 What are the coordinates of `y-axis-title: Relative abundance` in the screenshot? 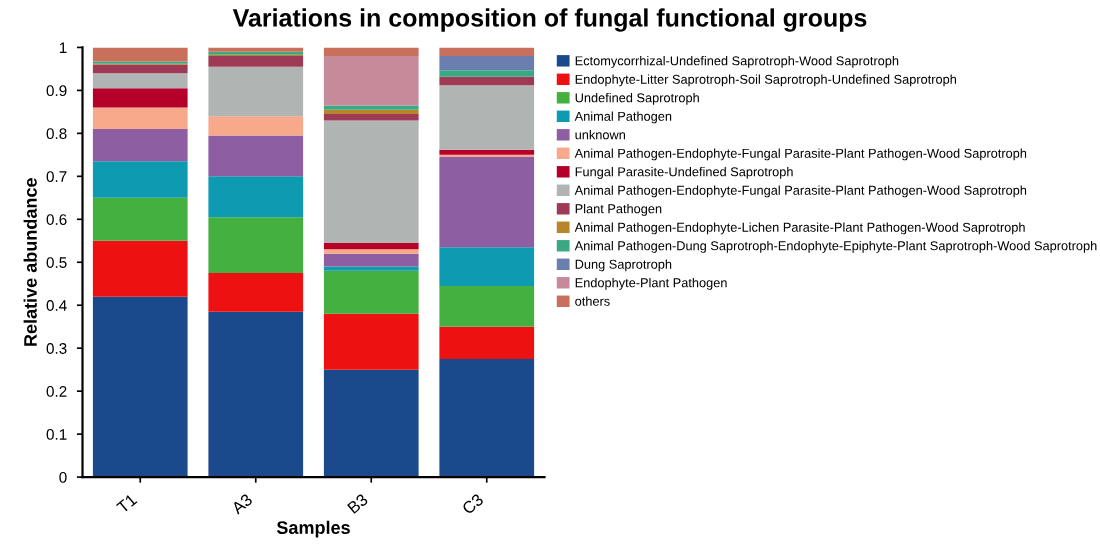 It's located at (30, 262).